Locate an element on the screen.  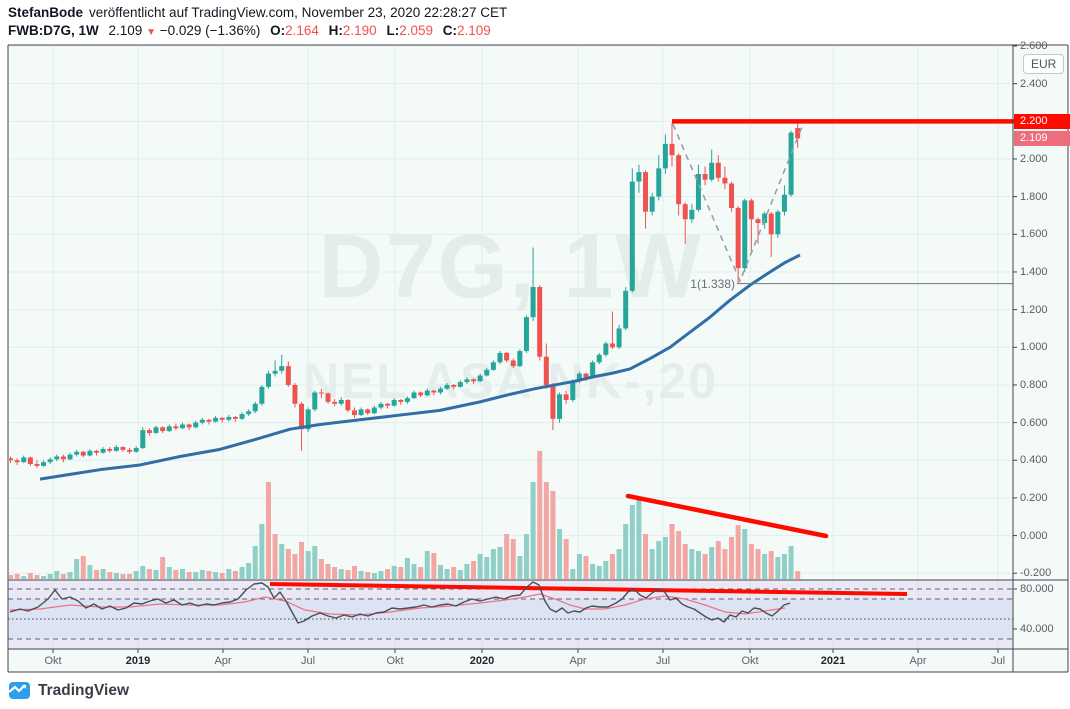
time-axis-label: 2020 is located at coordinates (482, 661).